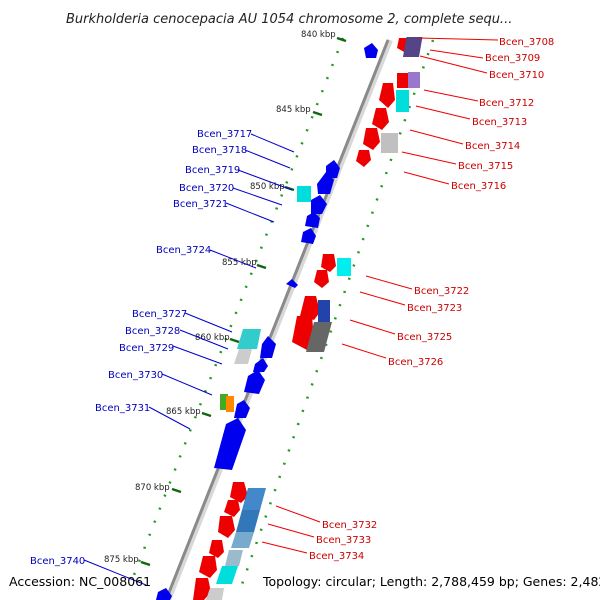  Describe the element at coordinates (230, 404) in the screenshot. I see `gene-box-orange` at that location.